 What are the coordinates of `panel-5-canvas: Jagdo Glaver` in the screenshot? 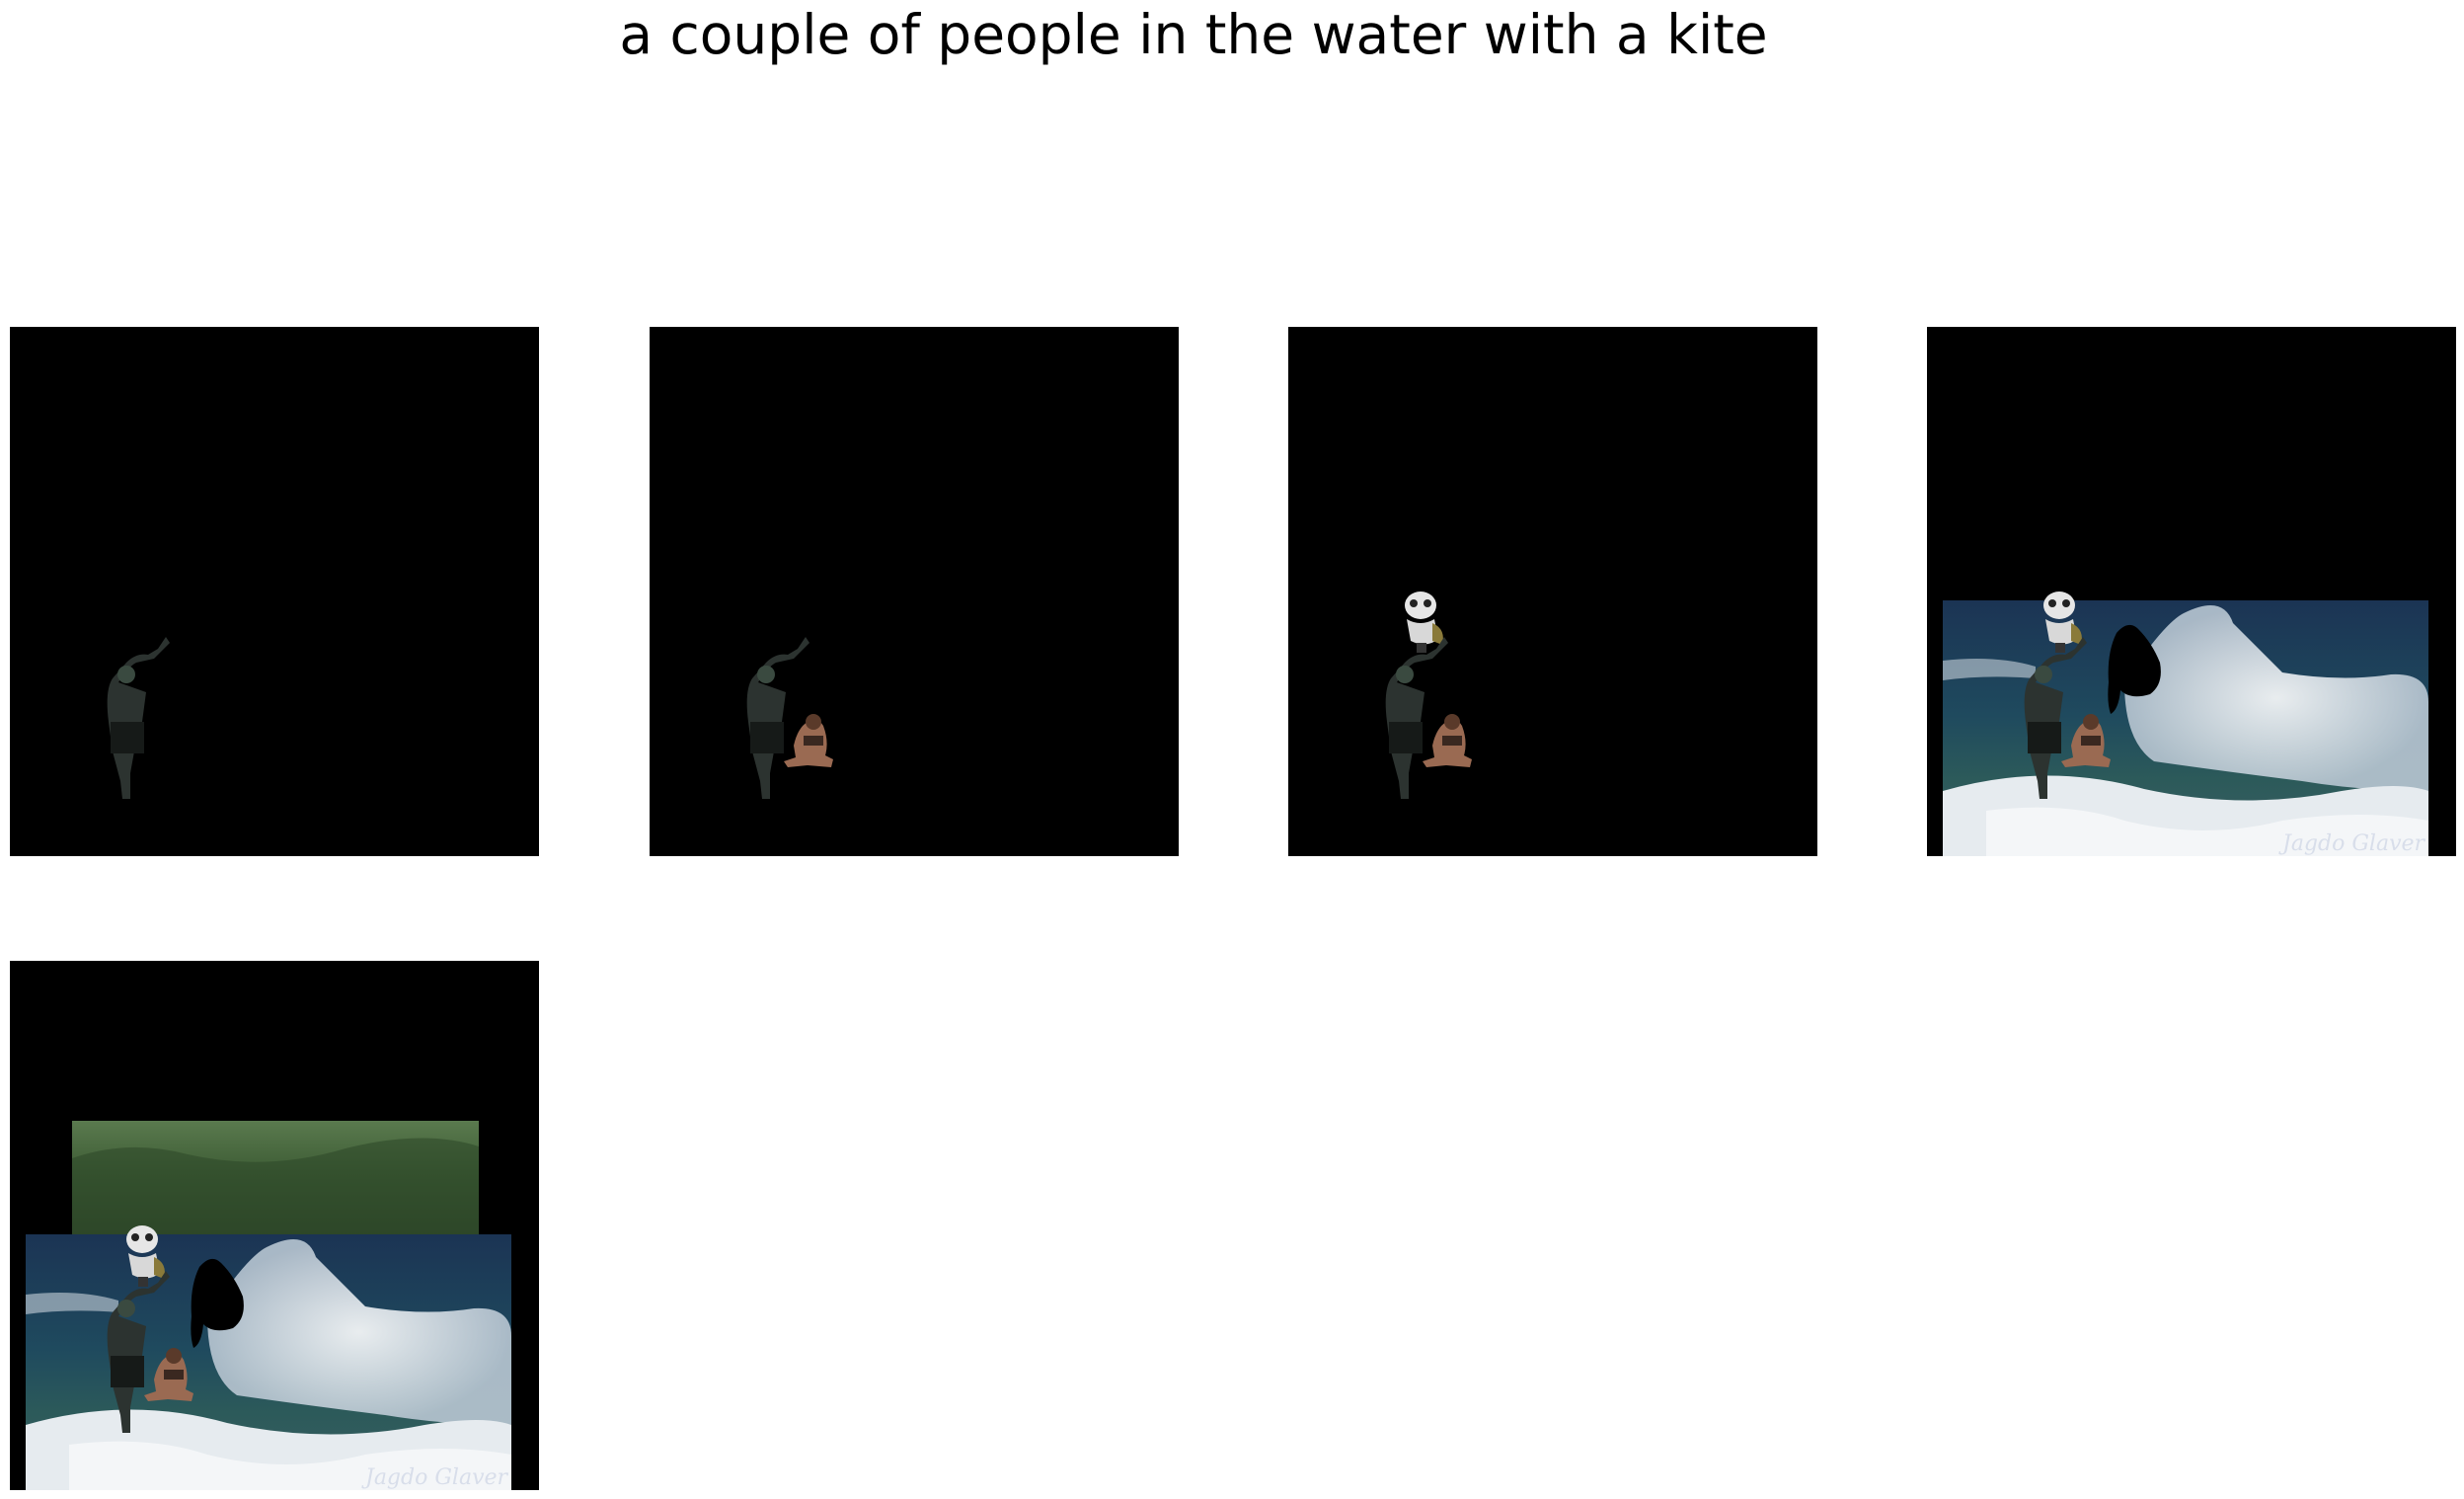 It's located at (268, 1305).